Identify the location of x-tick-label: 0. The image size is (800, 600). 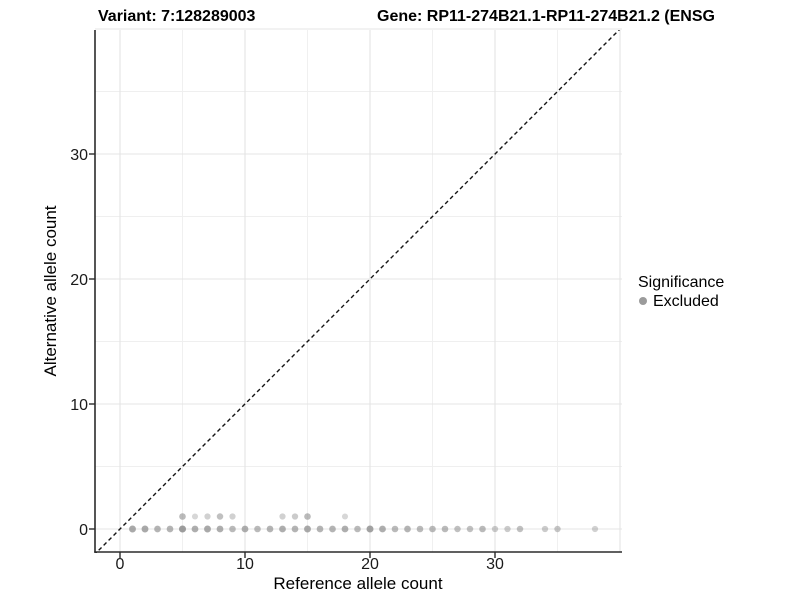
(120, 564).